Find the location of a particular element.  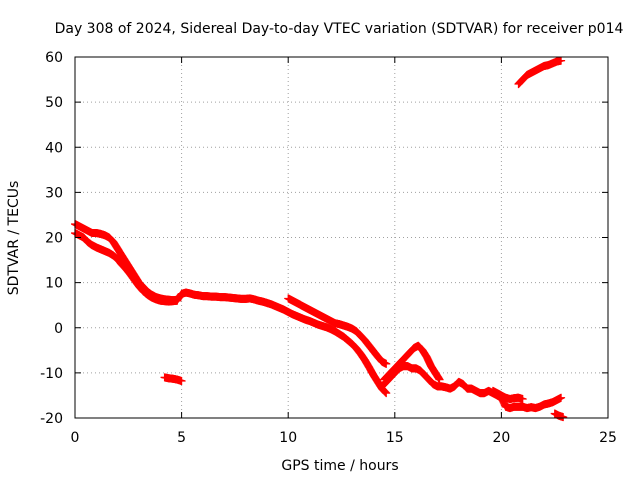

series-trace-f is located at coordinates (507, 395).